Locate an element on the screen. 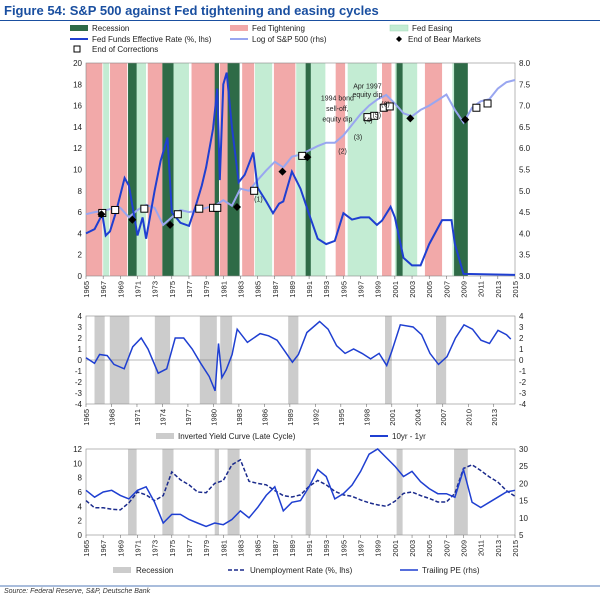  y2-tick-label: 5.0 is located at coordinates (525, 191).